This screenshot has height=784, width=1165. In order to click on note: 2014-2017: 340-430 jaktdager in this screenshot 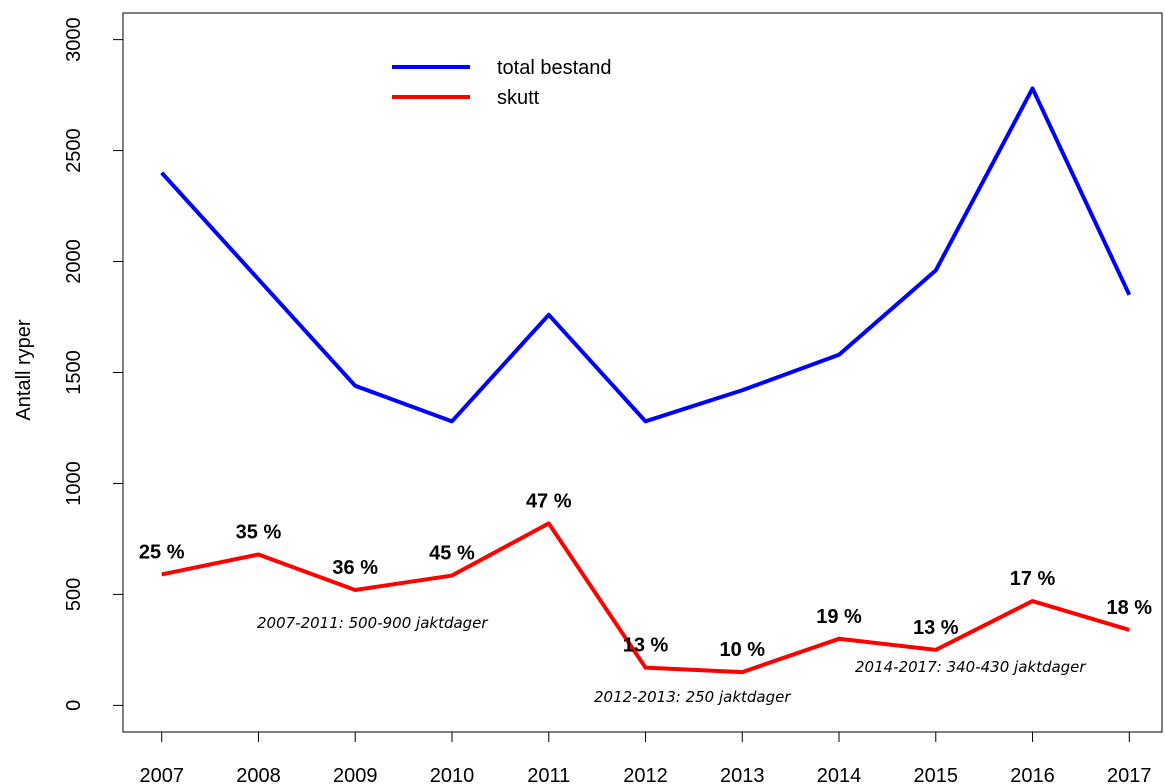, I will do `click(970, 667)`.